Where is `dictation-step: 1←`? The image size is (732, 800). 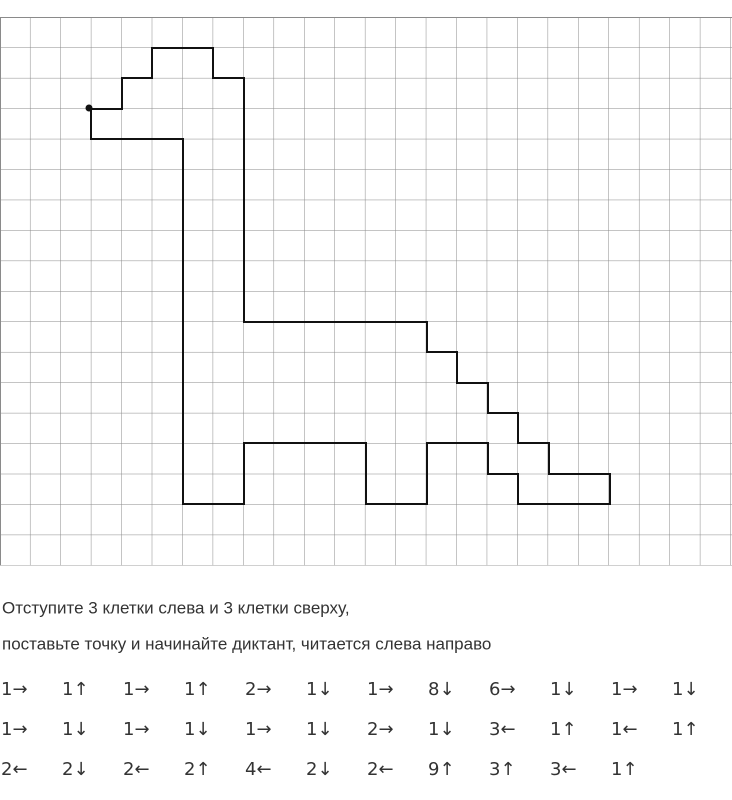
dictation-step: 1← is located at coordinates (624, 729).